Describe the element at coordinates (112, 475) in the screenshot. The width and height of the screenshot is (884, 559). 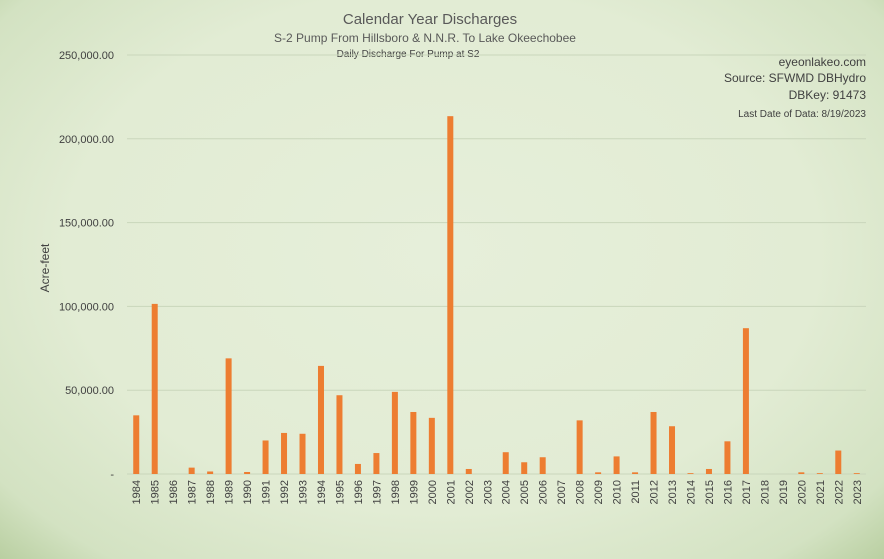
I see `y-tick-label: -` at that location.